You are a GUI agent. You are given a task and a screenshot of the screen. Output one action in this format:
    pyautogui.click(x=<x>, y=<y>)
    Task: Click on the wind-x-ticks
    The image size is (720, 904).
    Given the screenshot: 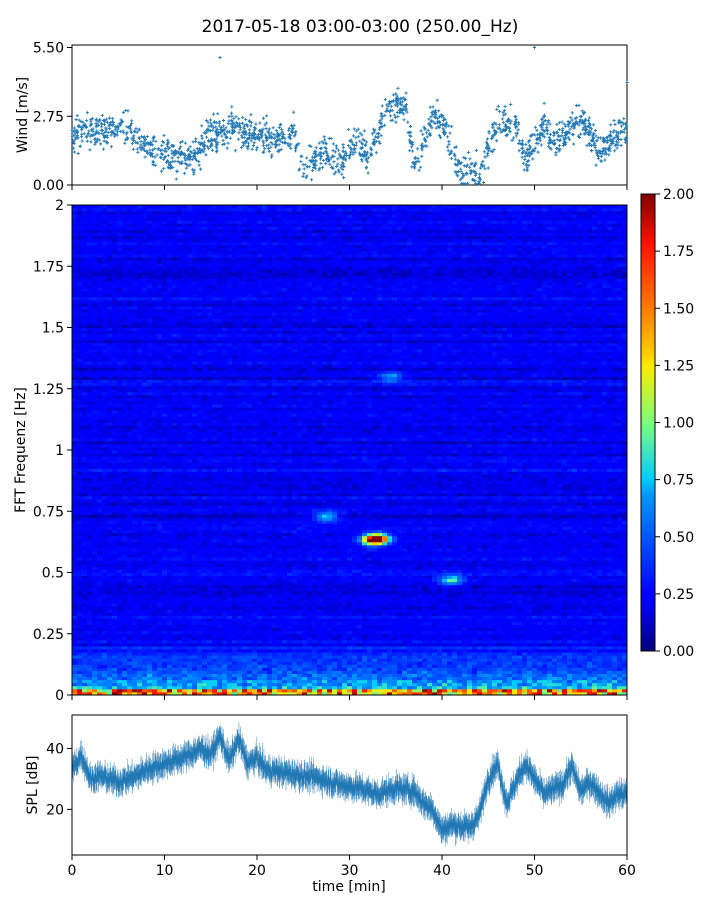 What is the action you would take?
    pyautogui.click(x=349, y=187)
    